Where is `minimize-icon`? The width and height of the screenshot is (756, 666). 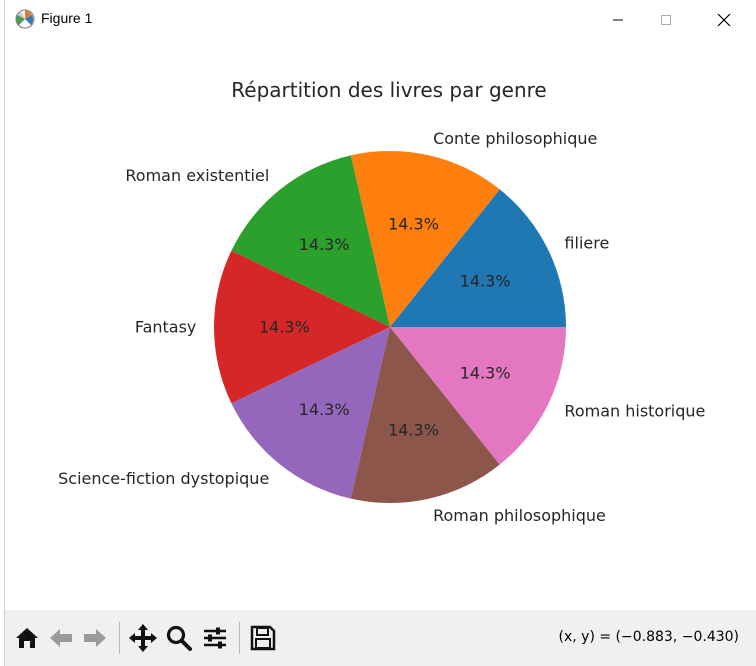 minimize-icon is located at coordinates (618, 20).